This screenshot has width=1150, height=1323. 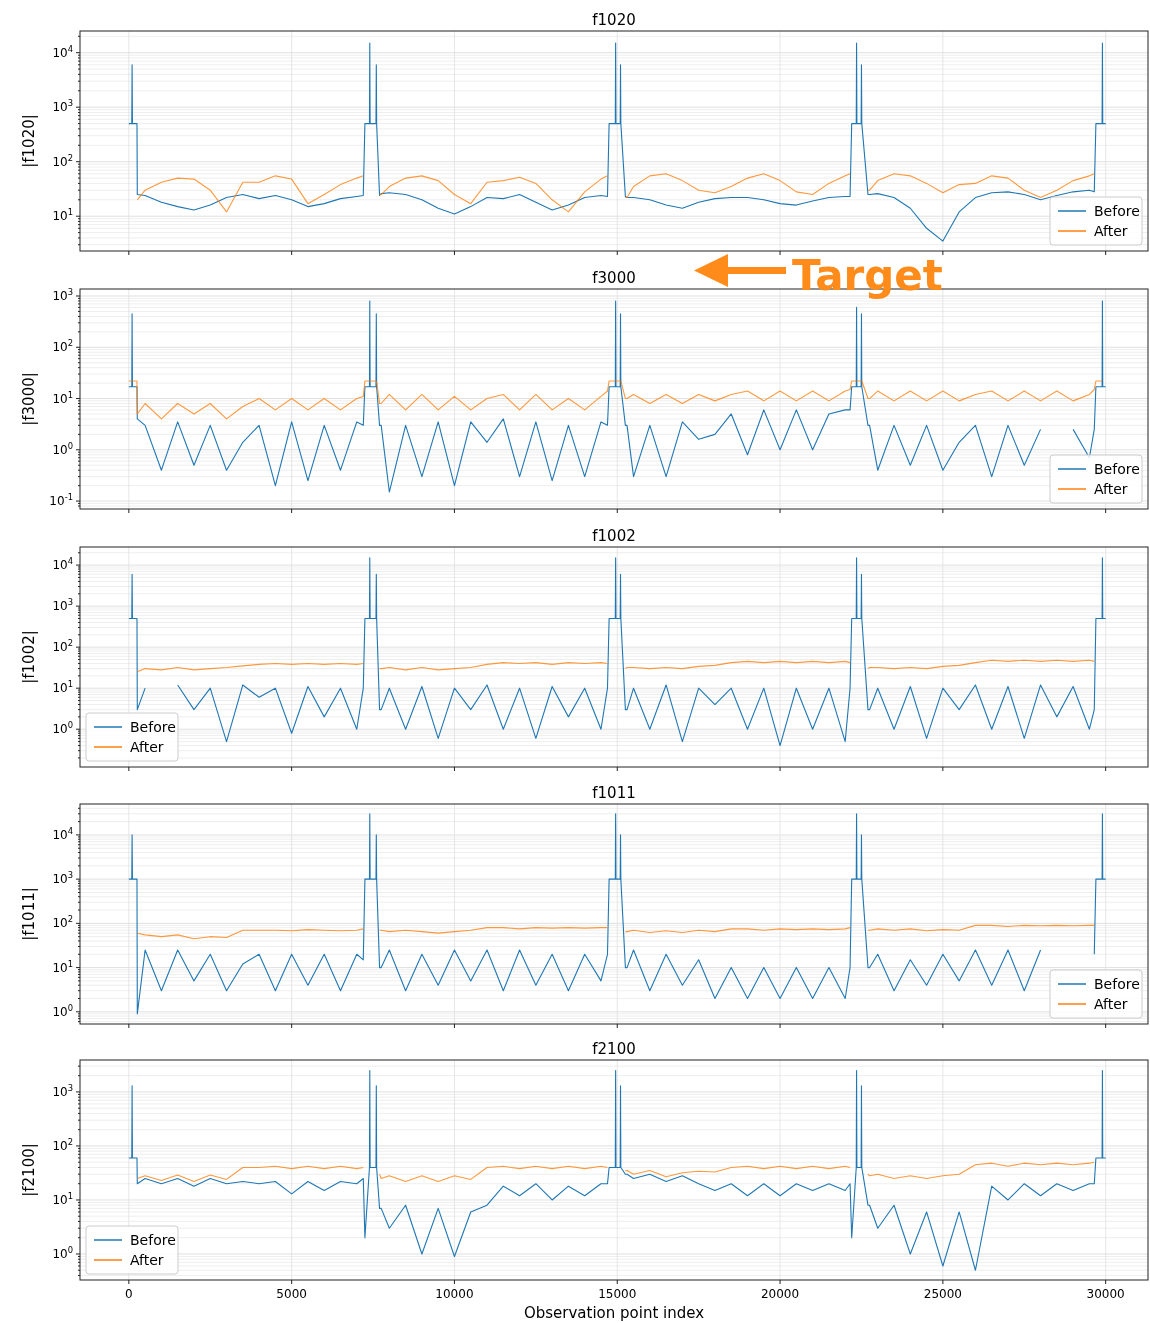 I want to click on chart-title: f1020, so click(x=614, y=20).